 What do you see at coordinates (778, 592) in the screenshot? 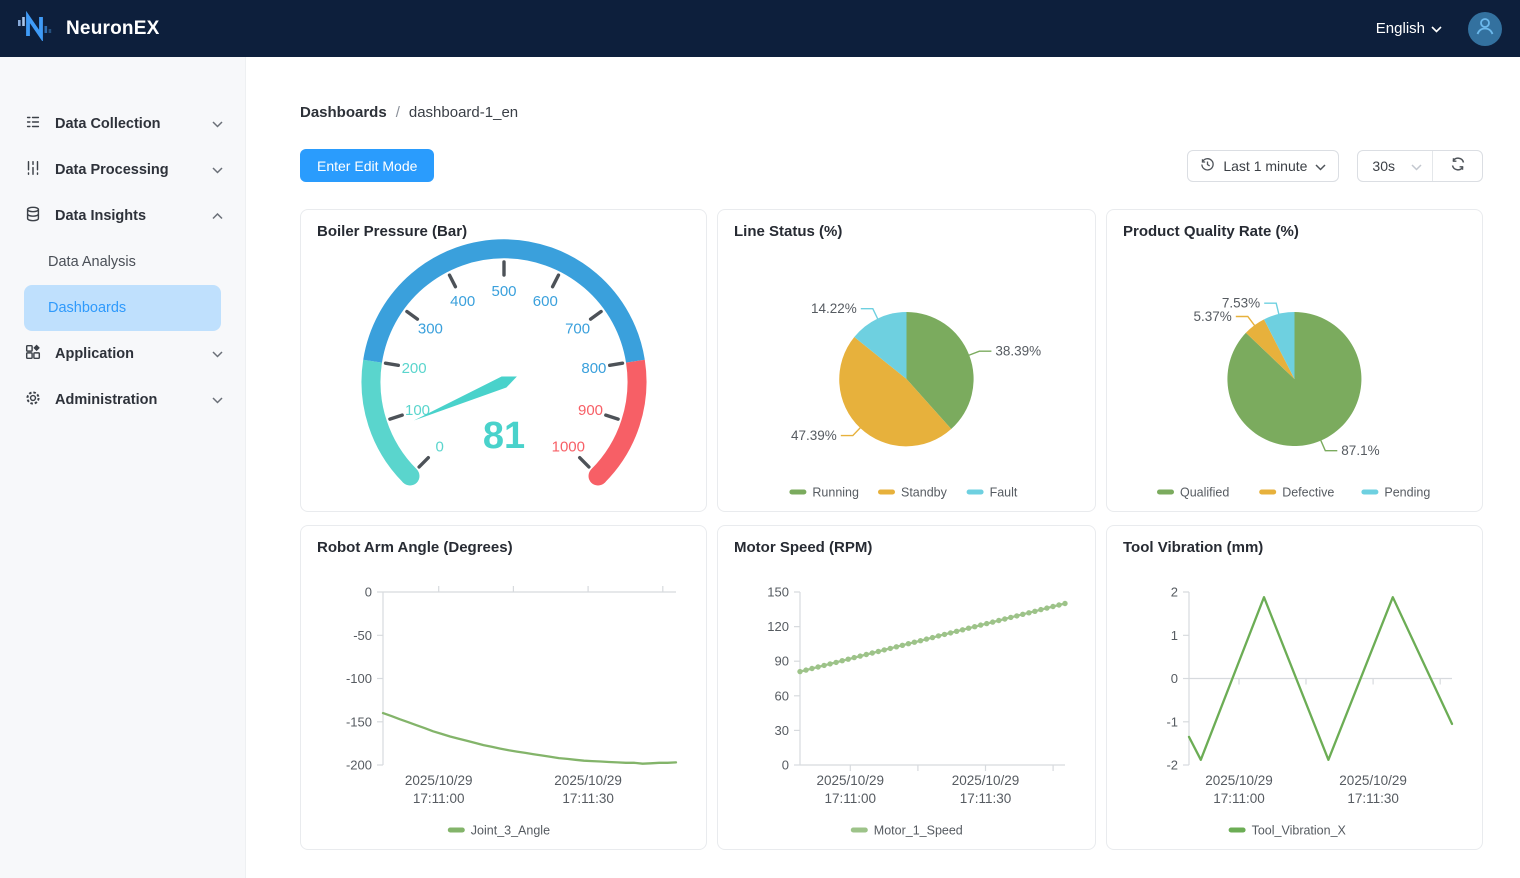
I see `svg-text: 150` at bounding box center [778, 592].